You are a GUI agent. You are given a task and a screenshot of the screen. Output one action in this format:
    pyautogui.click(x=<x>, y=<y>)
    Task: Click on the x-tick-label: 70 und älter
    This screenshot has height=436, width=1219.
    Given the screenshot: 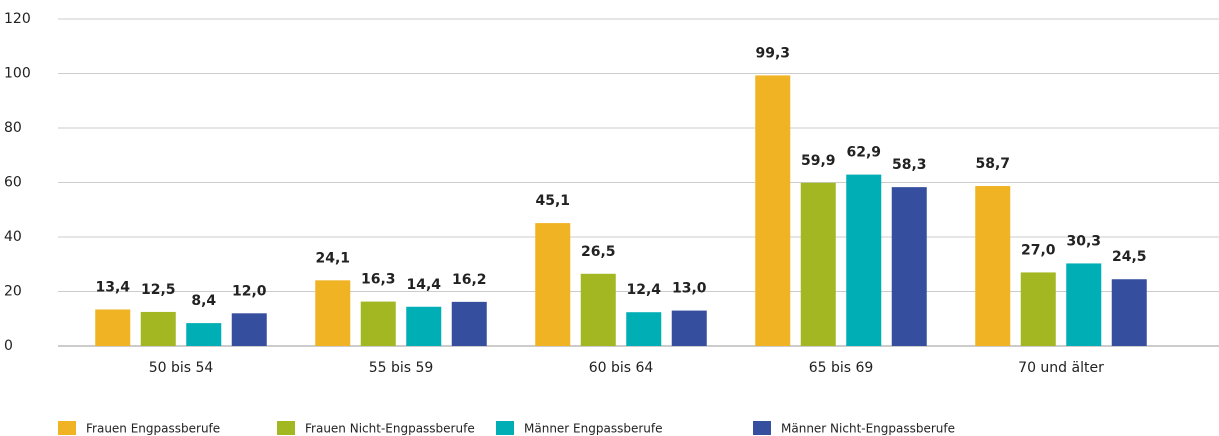 What is the action you would take?
    pyautogui.click(x=1061, y=368)
    